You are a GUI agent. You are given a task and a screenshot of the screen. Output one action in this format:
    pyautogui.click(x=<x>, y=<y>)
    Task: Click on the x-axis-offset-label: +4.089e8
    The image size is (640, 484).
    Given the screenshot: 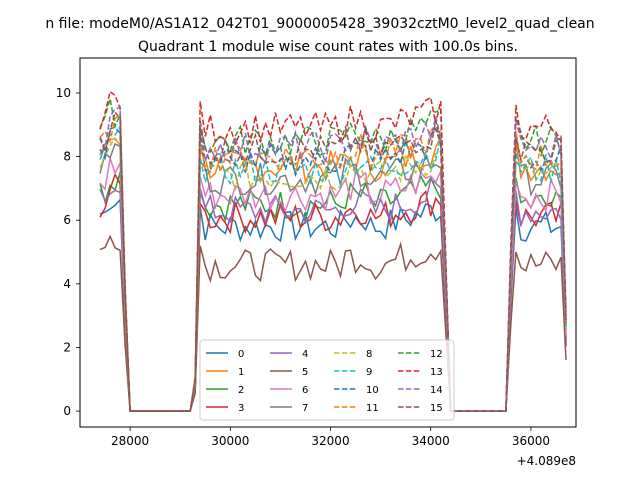 What is the action you would take?
    pyautogui.click(x=546, y=461)
    